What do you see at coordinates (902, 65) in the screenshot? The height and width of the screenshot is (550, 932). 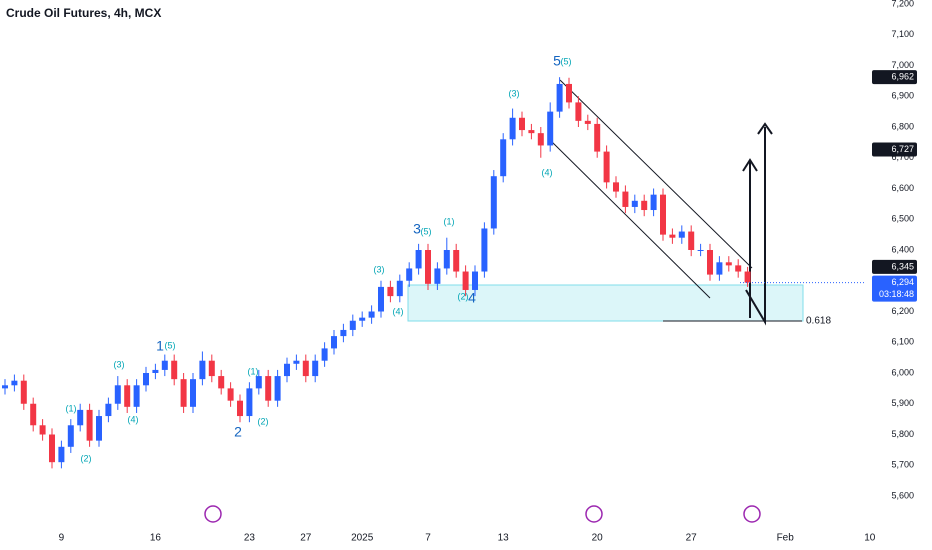 I see `y-tick-label: 7,000` at bounding box center [902, 65].